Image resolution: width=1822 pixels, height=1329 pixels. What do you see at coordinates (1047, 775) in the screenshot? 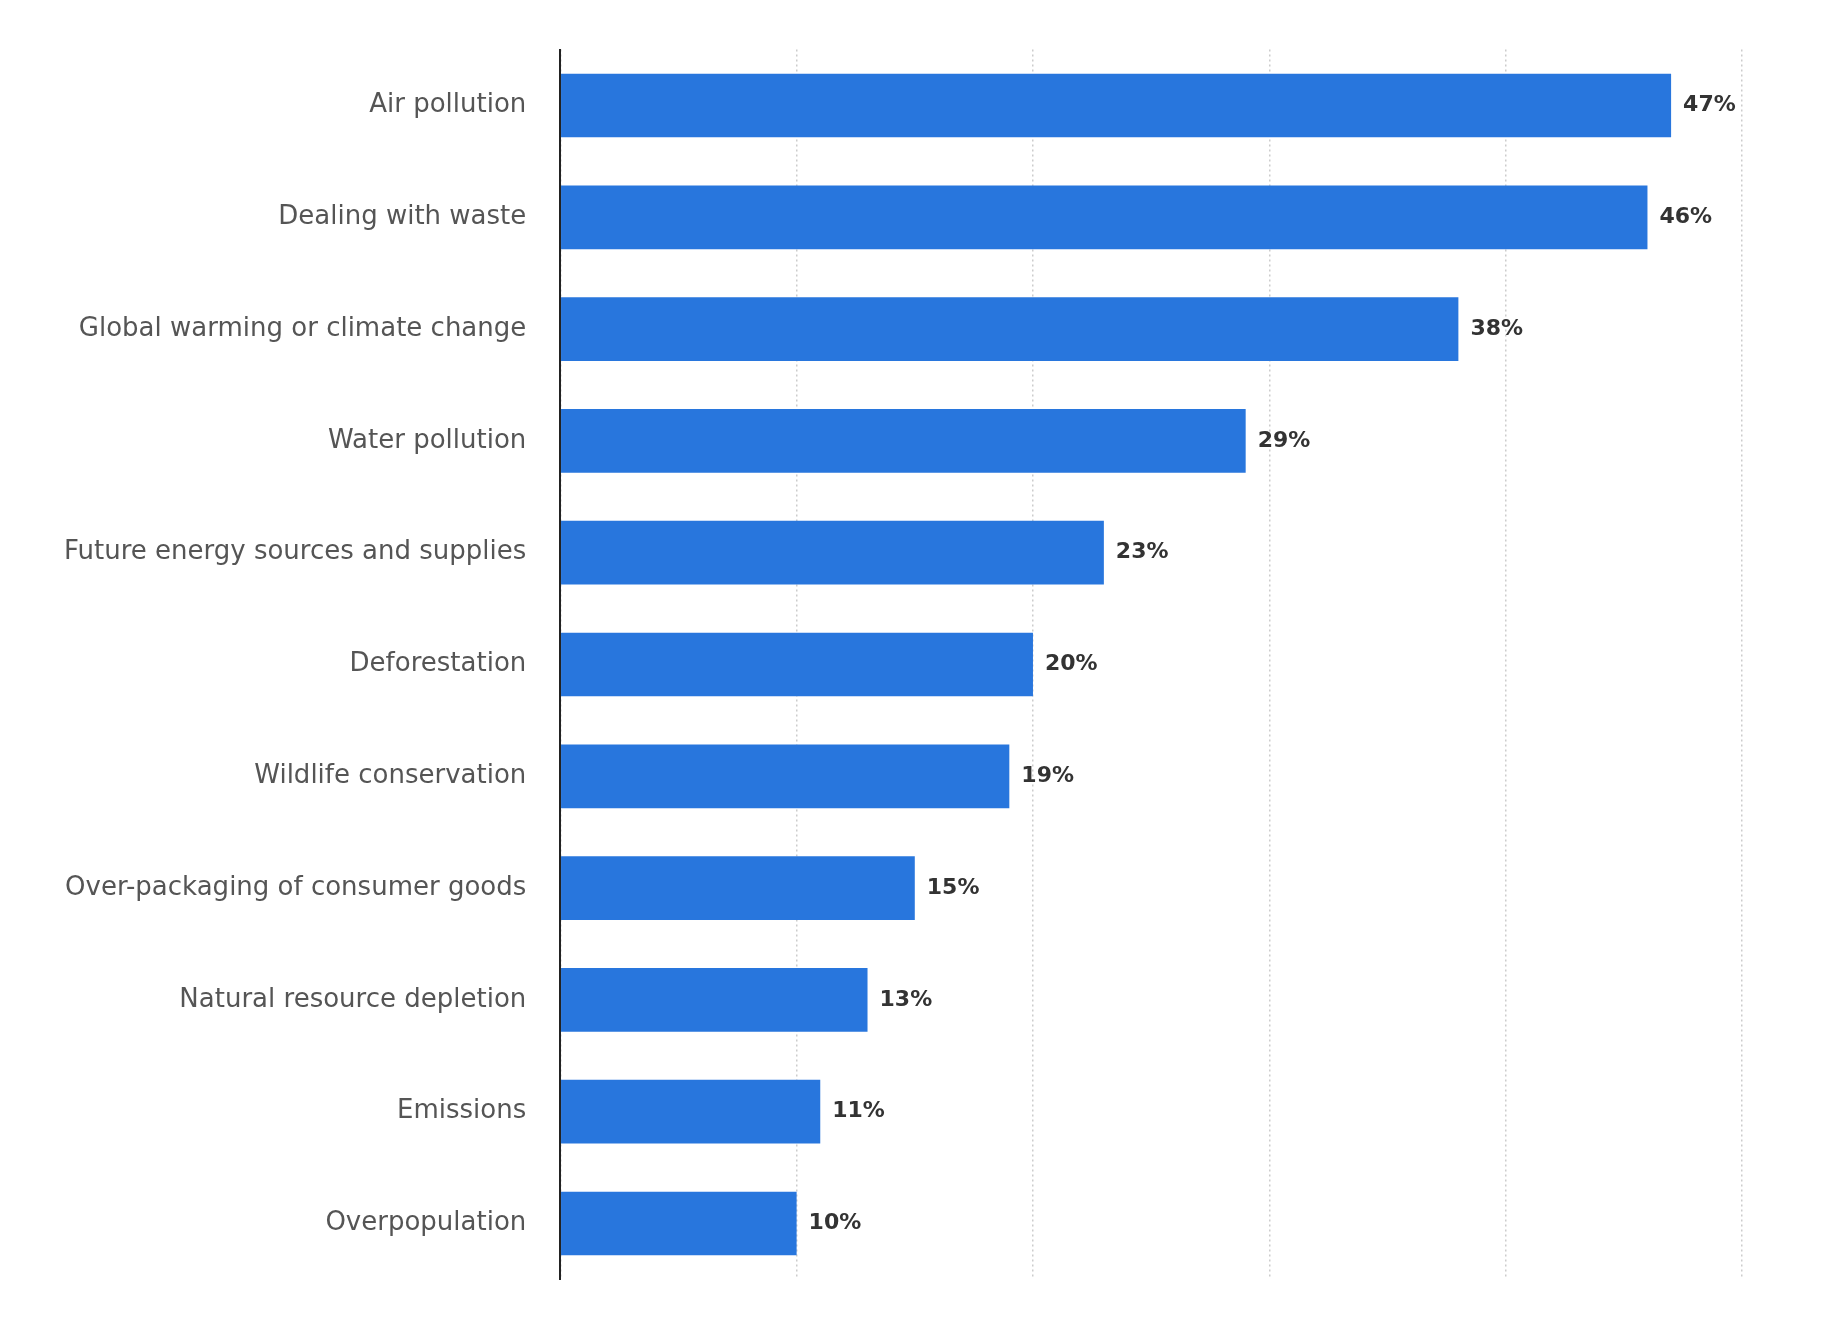
I see `data-label: 19%` at bounding box center [1047, 775].